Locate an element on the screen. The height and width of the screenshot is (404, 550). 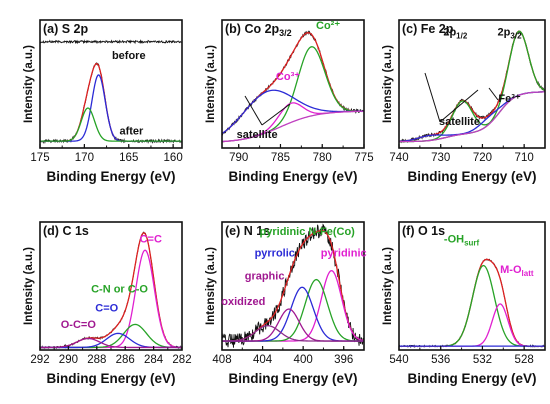
series-oxidized-component is located at coordinates (293, 333).